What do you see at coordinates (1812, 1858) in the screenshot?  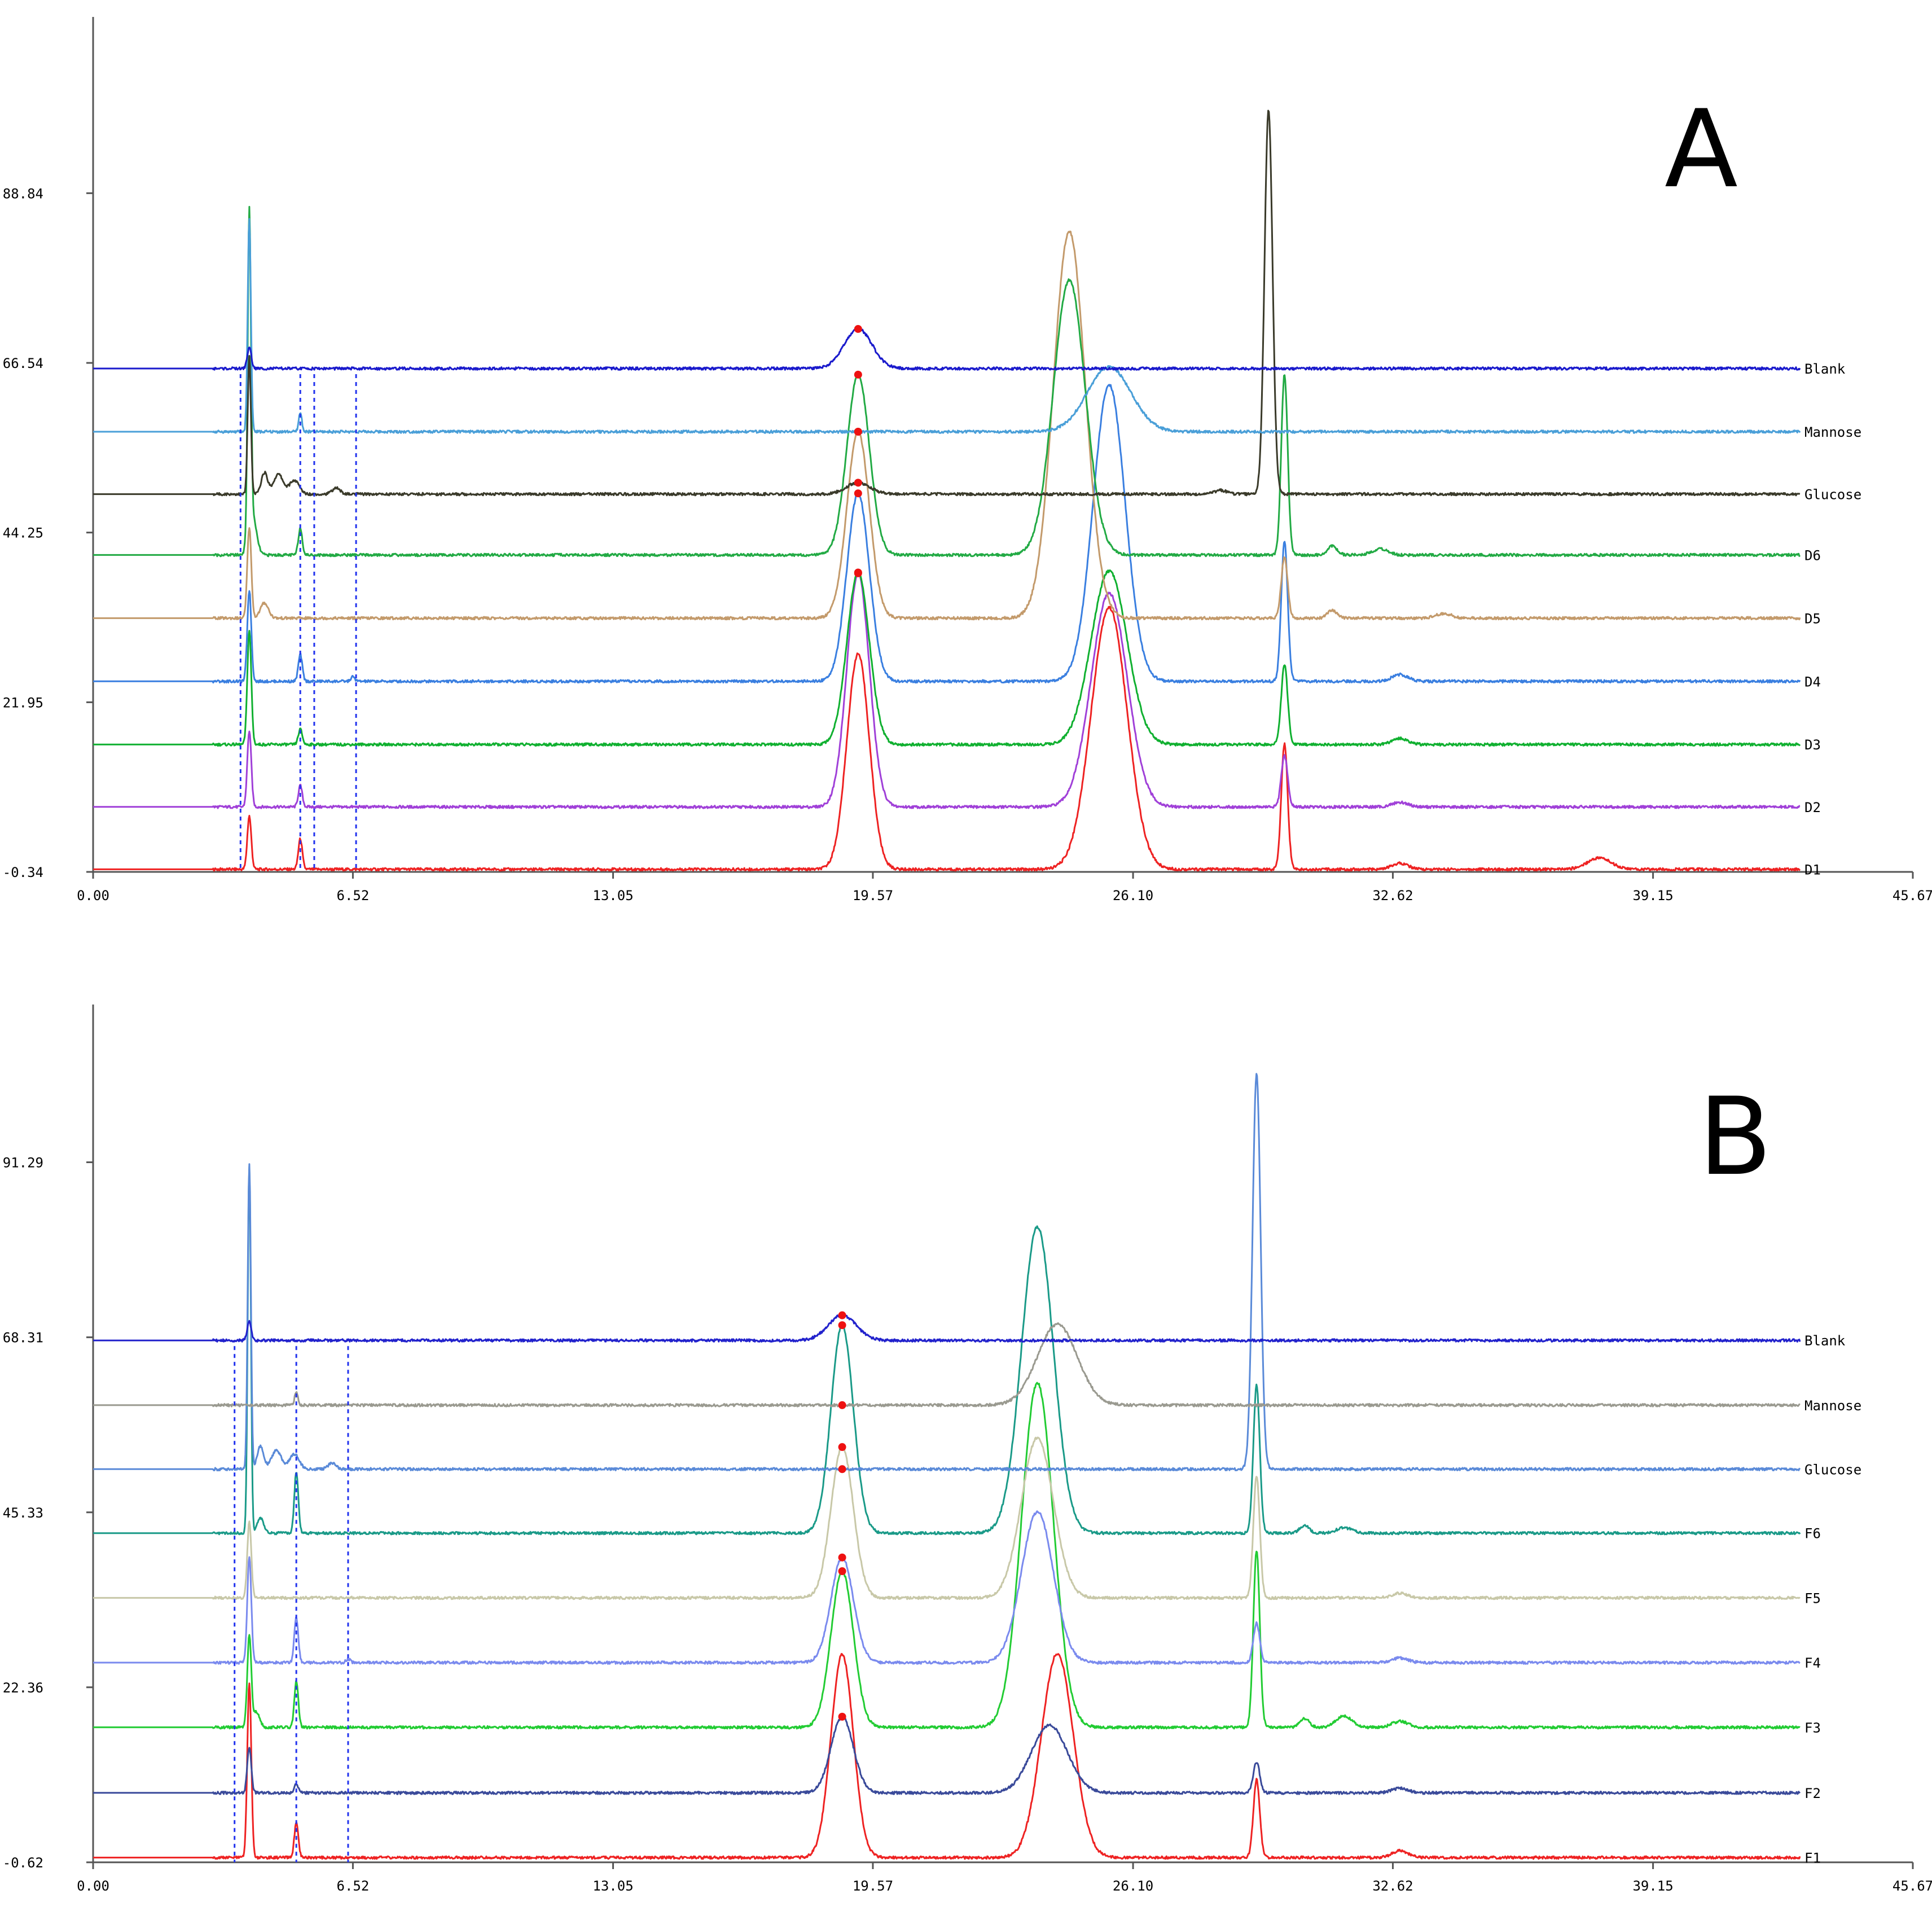 I see `trace-label-f1: F1` at bounding box center [1812, 1858].